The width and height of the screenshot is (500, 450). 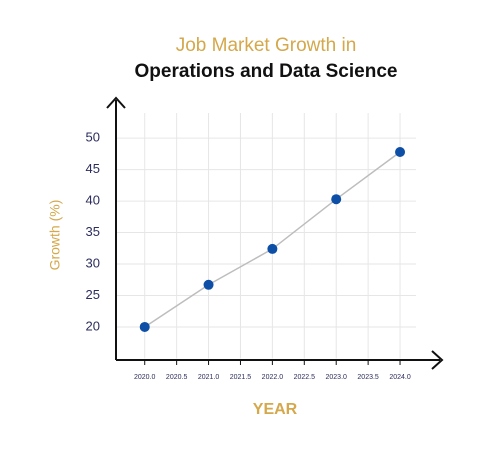 What do you see at coordinates (145, 377) in the screenshot?
I see `x-tick-label: 2020.0` at bounding box center [145, 377].